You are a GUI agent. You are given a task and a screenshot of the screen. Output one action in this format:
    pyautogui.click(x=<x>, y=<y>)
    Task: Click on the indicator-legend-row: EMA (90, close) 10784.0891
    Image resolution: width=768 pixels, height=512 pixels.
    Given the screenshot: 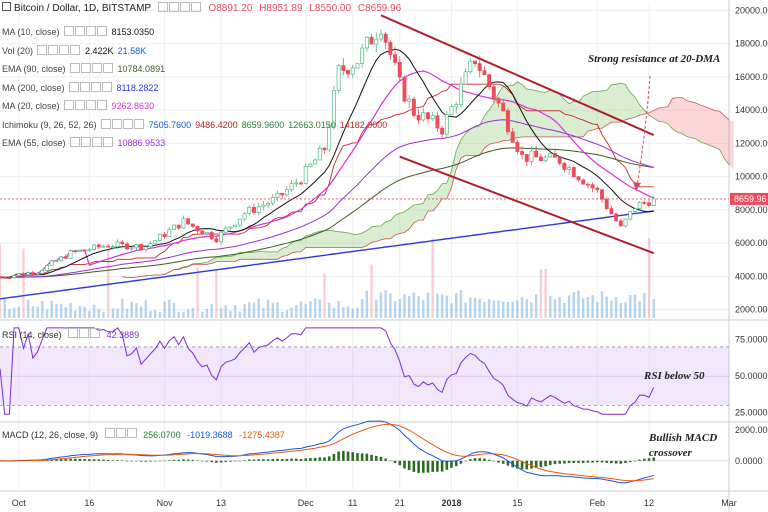 What is the action you would take?
    pyautogui.click(x=83, y=69)
    